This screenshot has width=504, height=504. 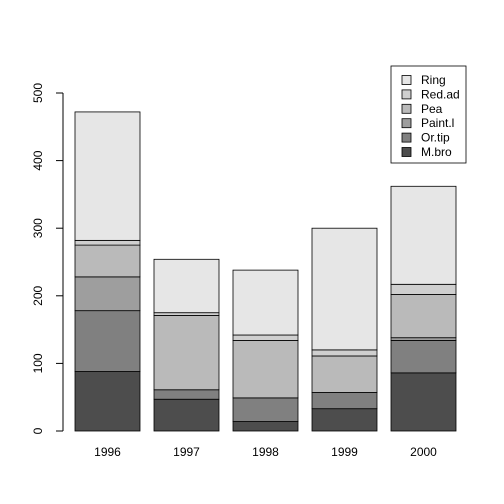 I want to click on bar-segment-or-tip-1997, so click(x=186, y=394).